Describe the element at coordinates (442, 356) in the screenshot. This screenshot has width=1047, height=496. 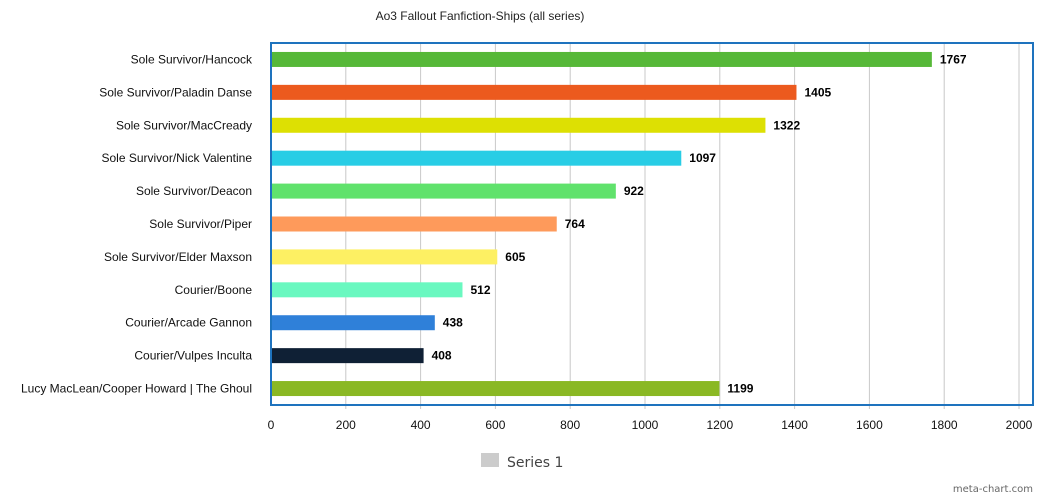
I see `data-label: 408` at that location.